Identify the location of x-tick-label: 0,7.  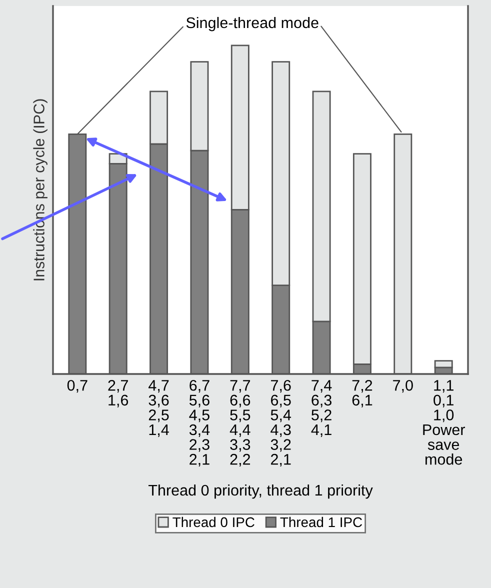
(77, 386).